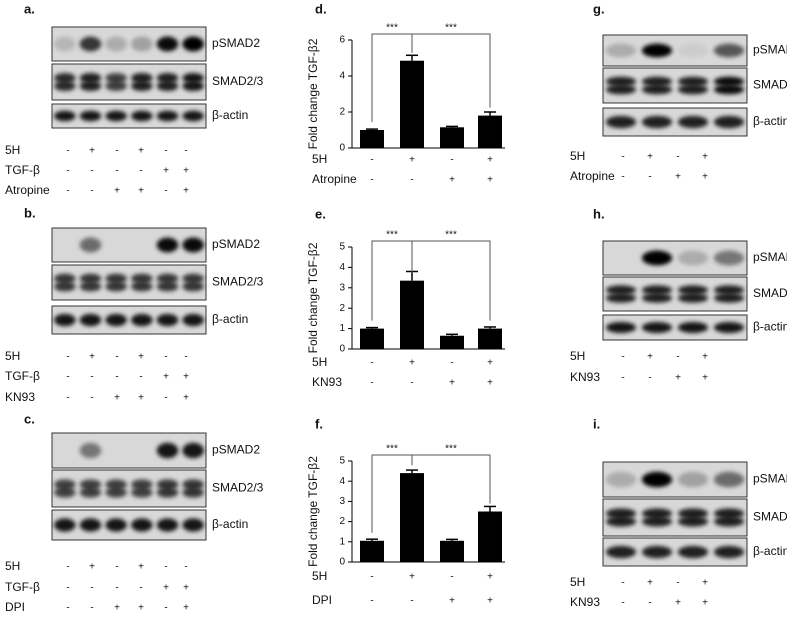 The image size is (787, 636). I want to click on band-label: β-actin, so click(230, 115).